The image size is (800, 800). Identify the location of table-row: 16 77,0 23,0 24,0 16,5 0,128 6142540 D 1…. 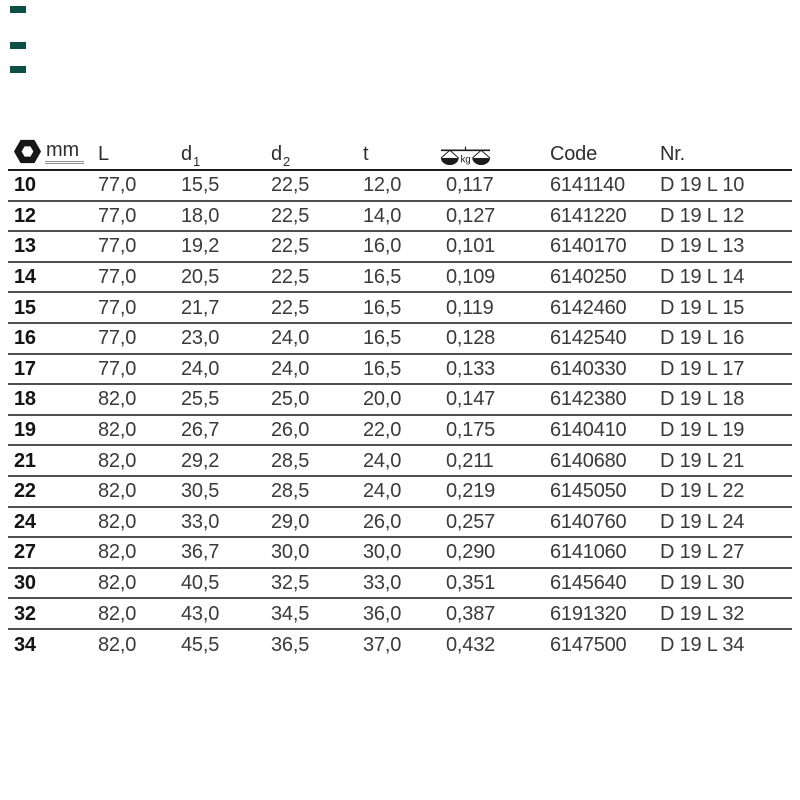
(400, 339).